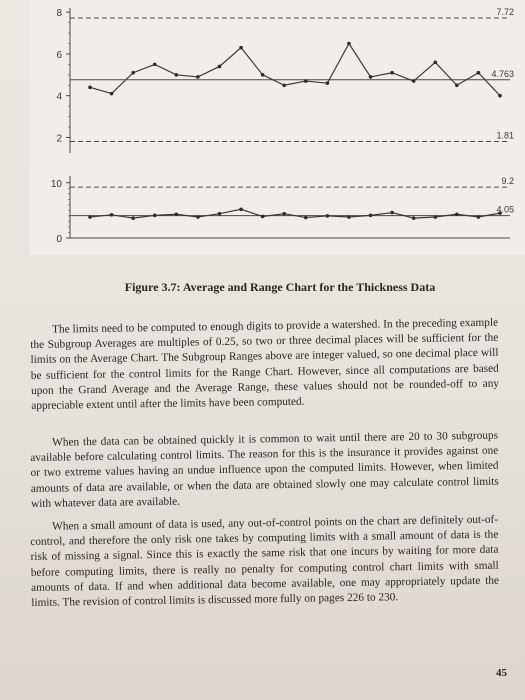 This screenshot has width=525, height=700. I want to click on average-series-line, so click(295, 69).